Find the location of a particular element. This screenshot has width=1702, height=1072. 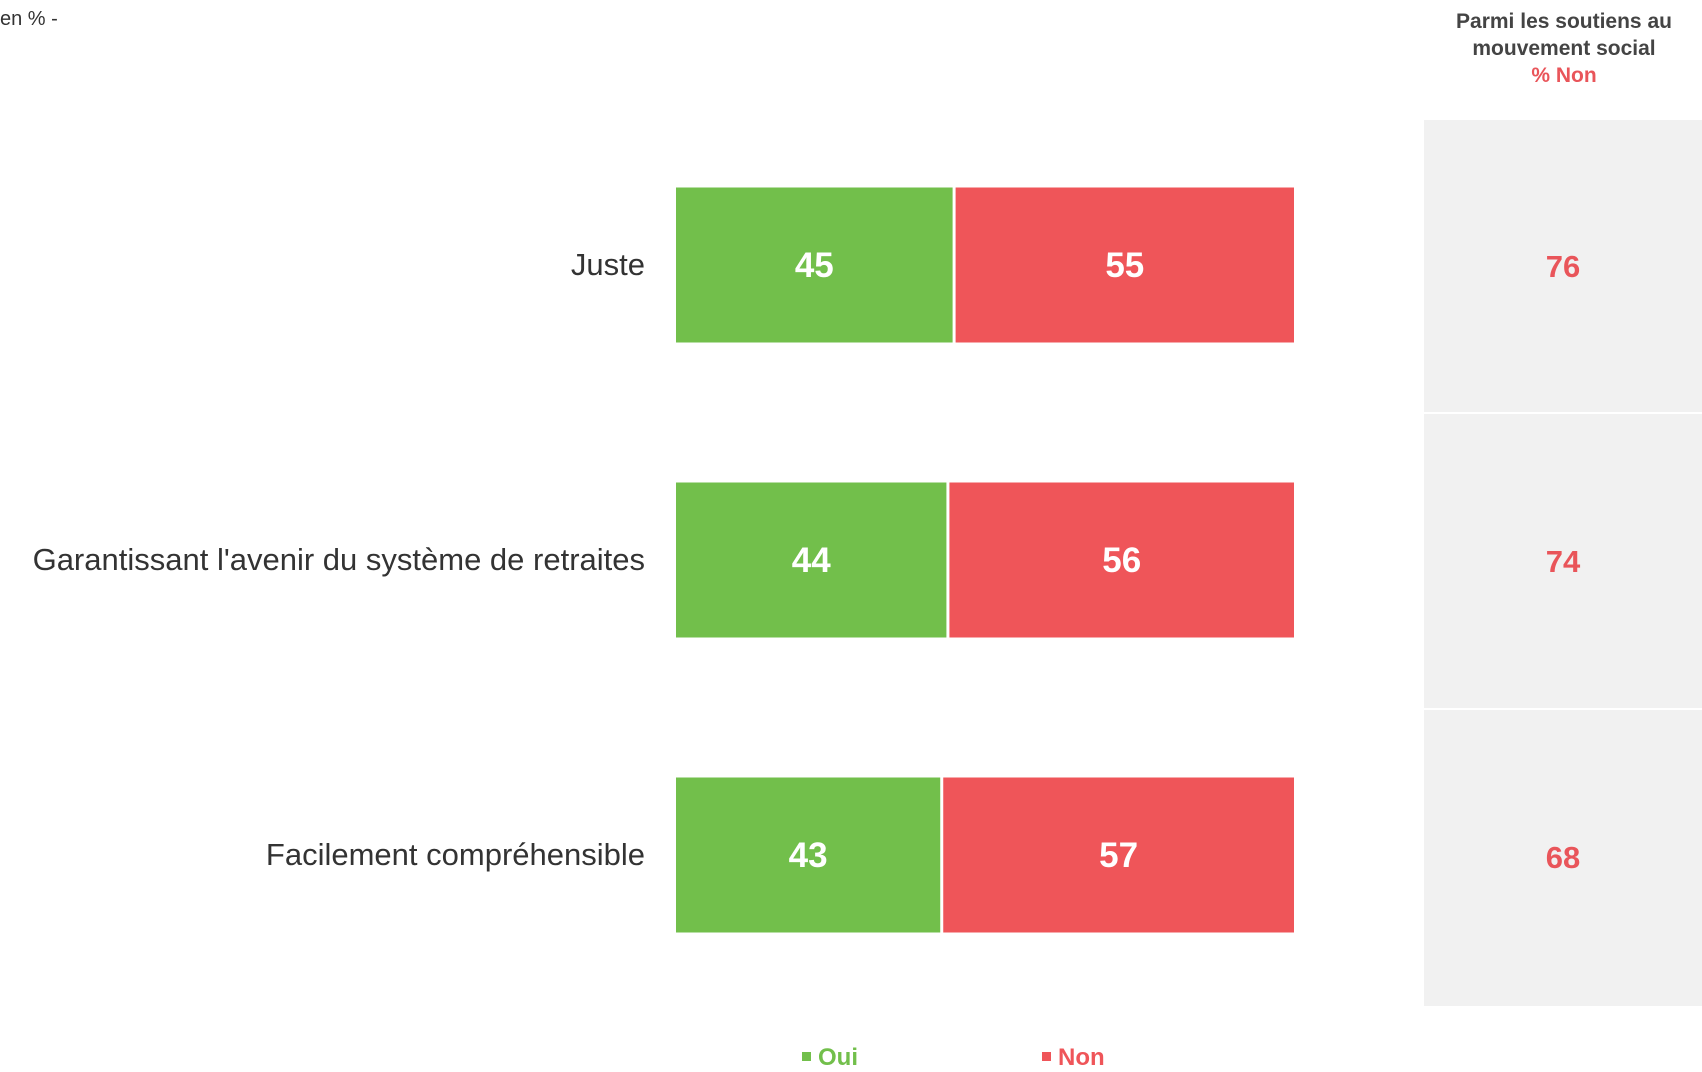

side-header-line-2: mouvement social is located at coordinates (1564, 48).